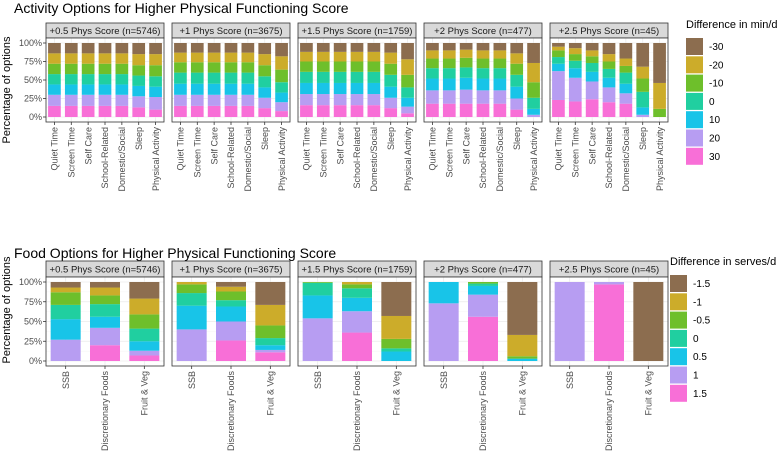 This screenshot has width=783, height=454. I want to click on activity-y-tick-label: 50%, so click(33, 80).